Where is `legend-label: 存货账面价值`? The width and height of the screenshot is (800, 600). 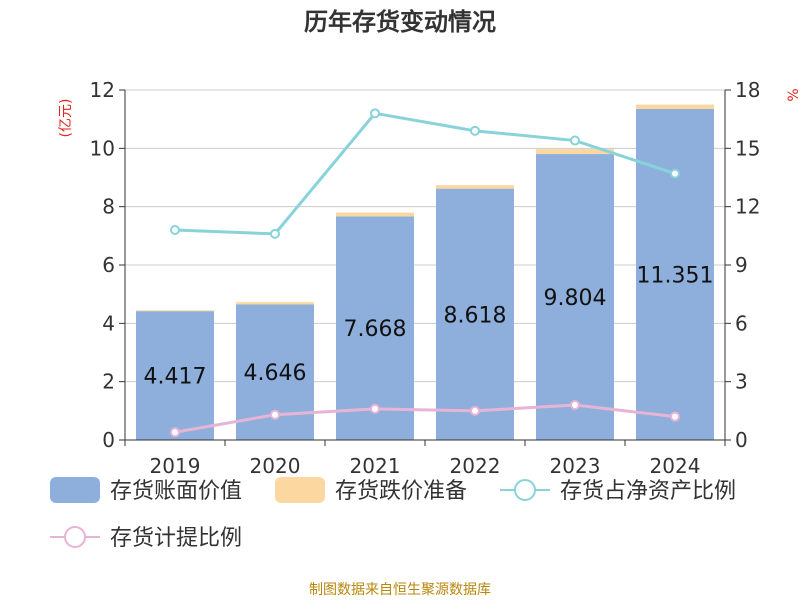 legend-label: 存货账面价值 is located at coordinates (176, 491).